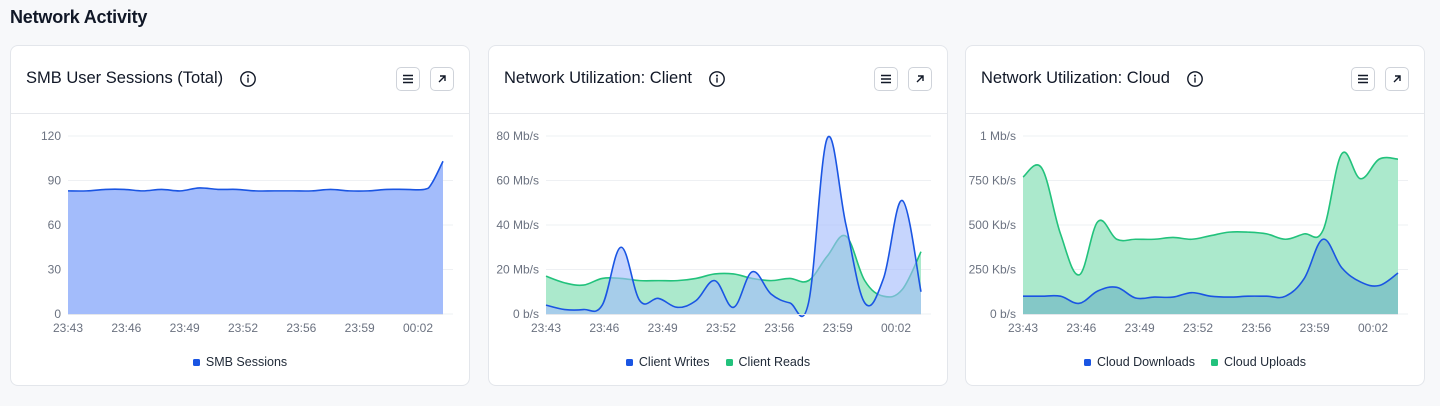  What do you see at coordinates (1075, 78) in the screenshot?
I see `card-title: Network Utilization: Cloud` at bounding box center [1075, 78].